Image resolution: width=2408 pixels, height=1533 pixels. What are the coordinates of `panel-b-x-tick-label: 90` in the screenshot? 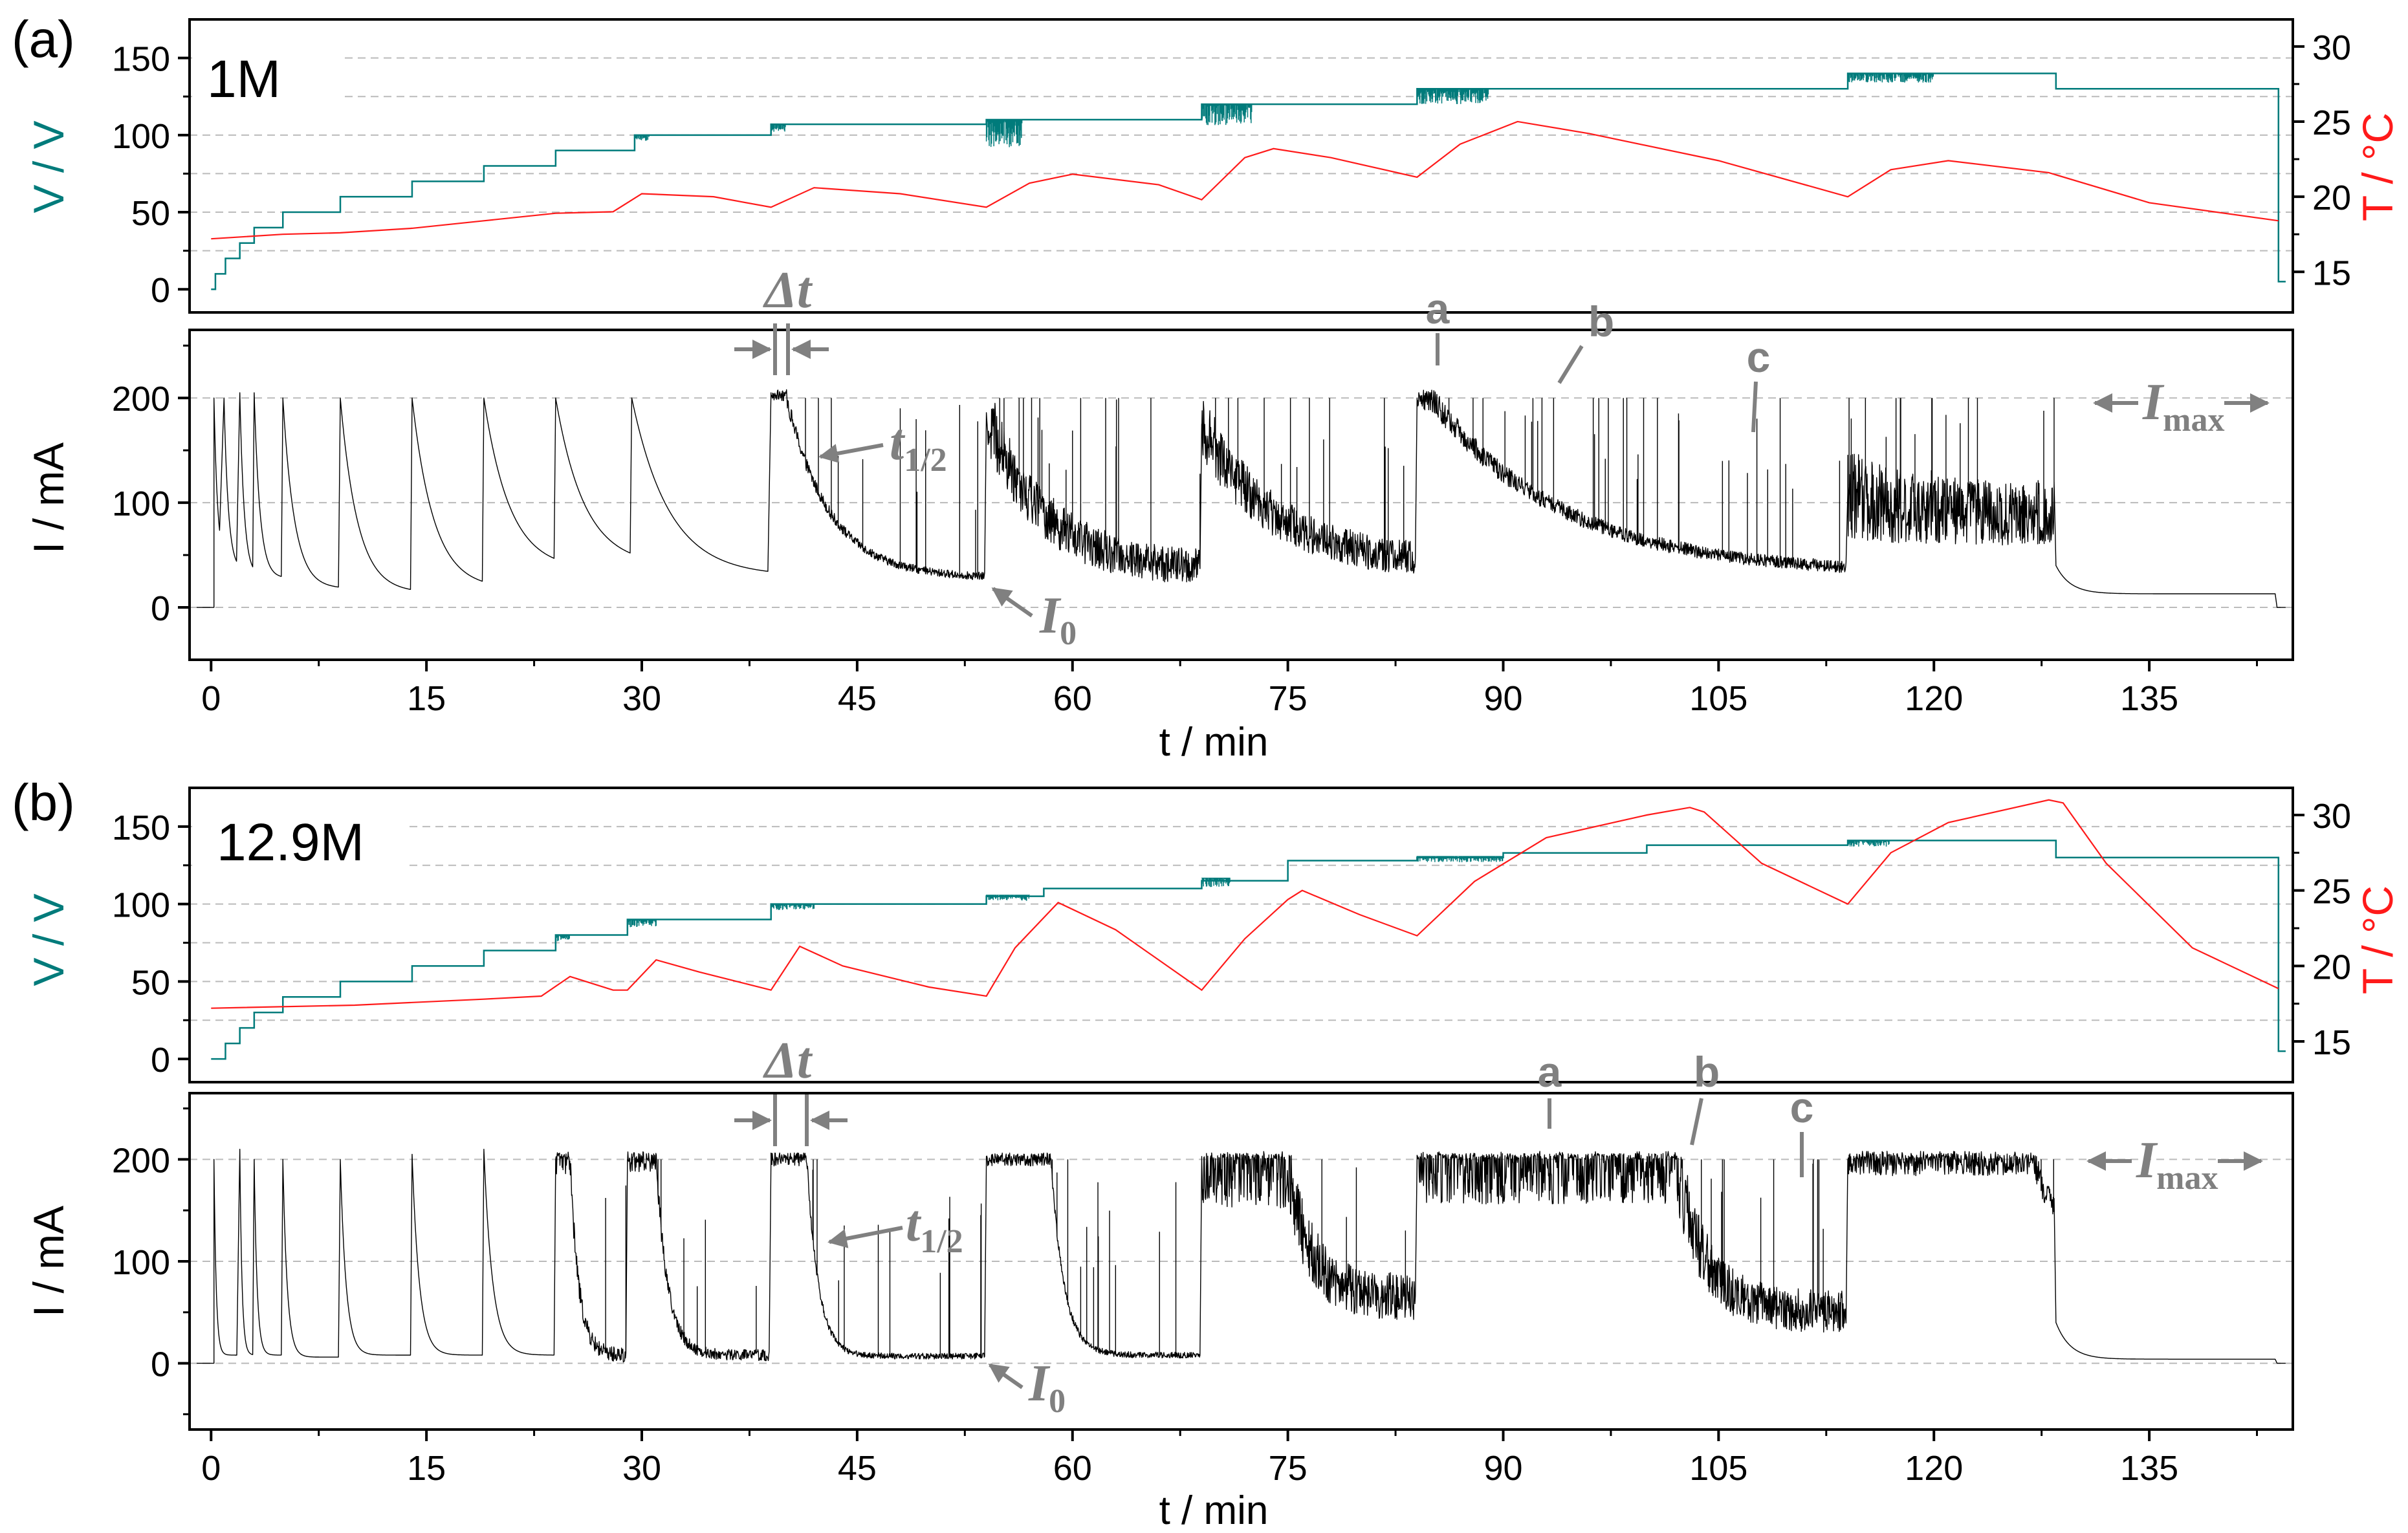 It's located at (1502, 1468).